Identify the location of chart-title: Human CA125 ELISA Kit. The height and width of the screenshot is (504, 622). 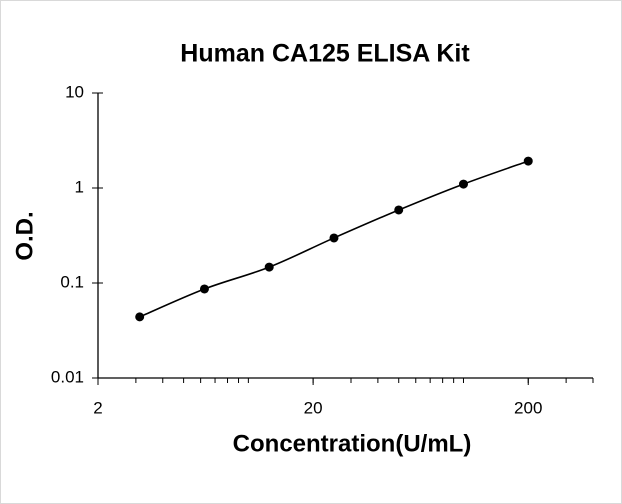
(325, 54).